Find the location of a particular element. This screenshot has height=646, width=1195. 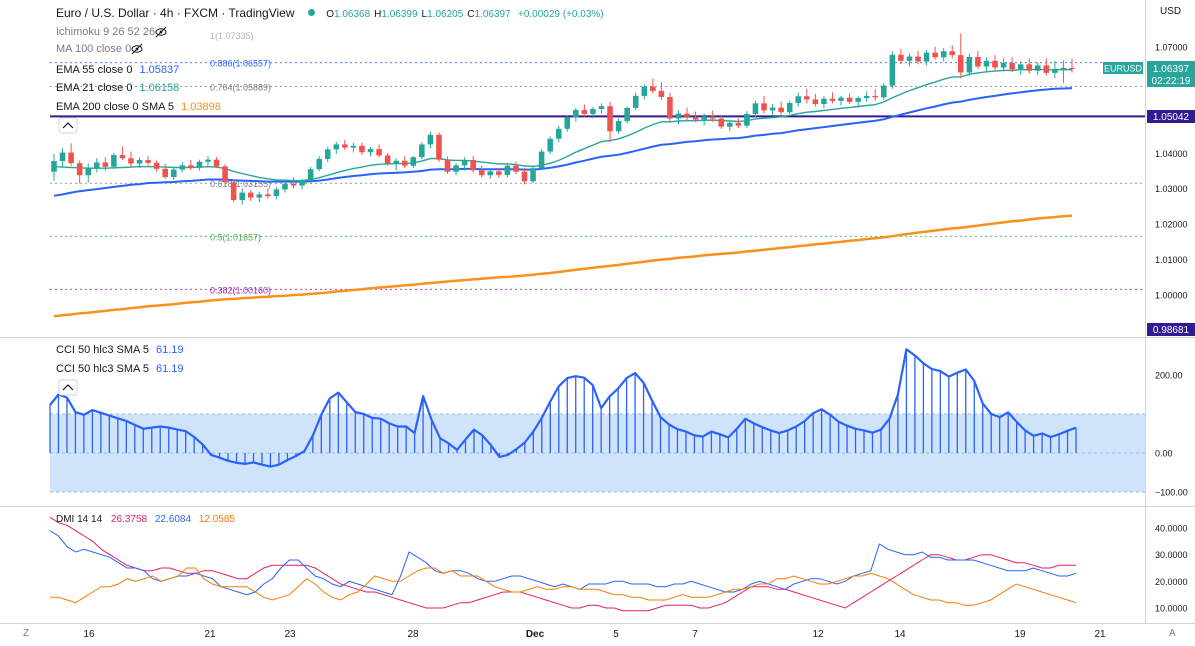

time-tick-label: 23 is located at coordinates (290, 634).